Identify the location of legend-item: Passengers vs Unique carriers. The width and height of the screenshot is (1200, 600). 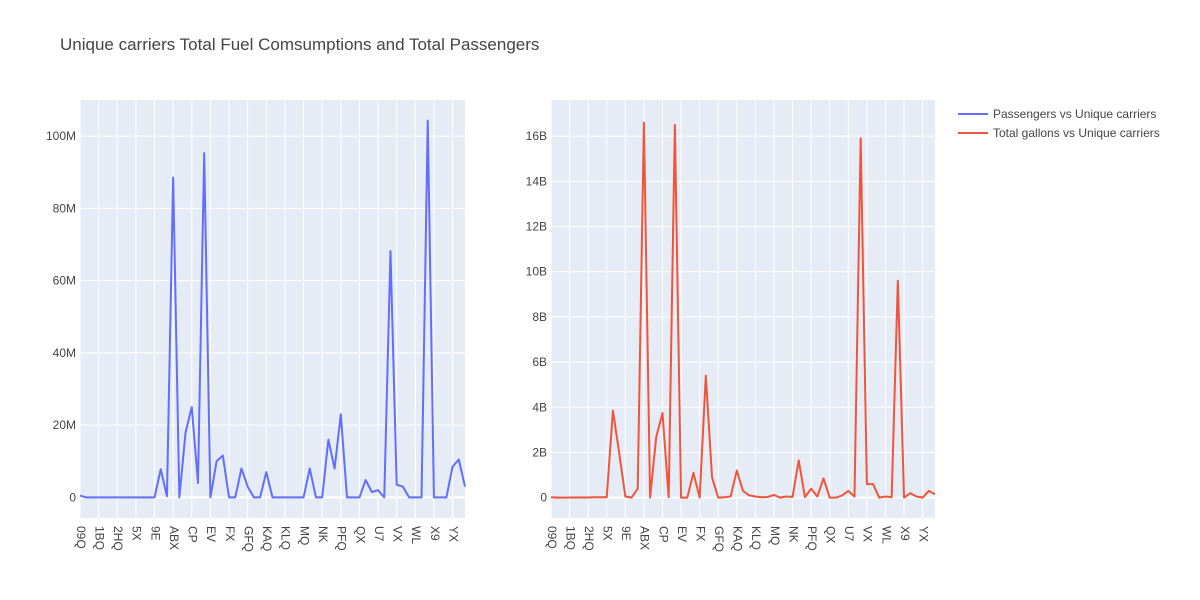
(1057, 114).